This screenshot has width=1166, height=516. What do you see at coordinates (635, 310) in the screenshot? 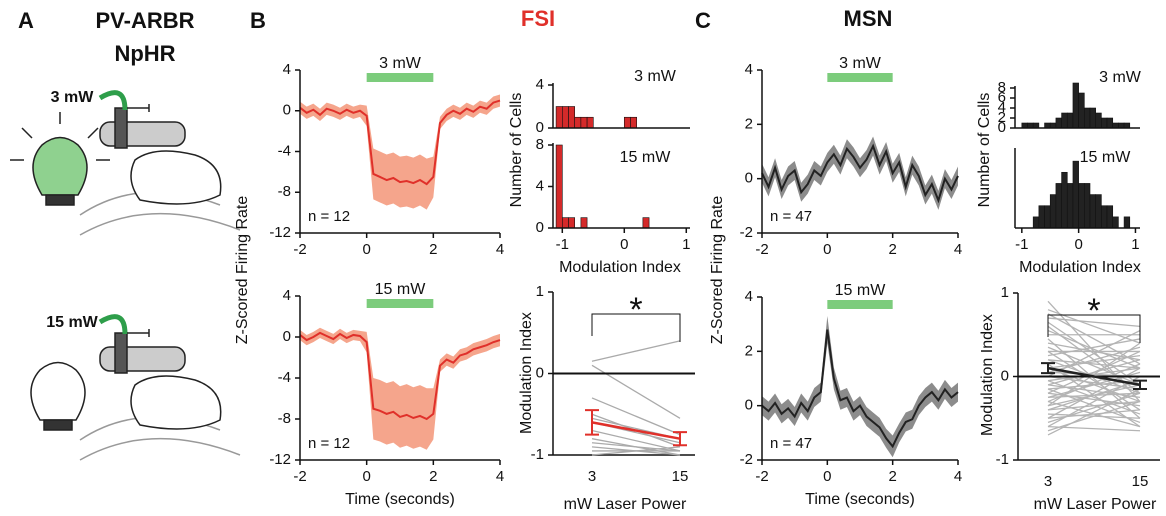
I see `significance-marker: *` at bounding box center [635, 310].